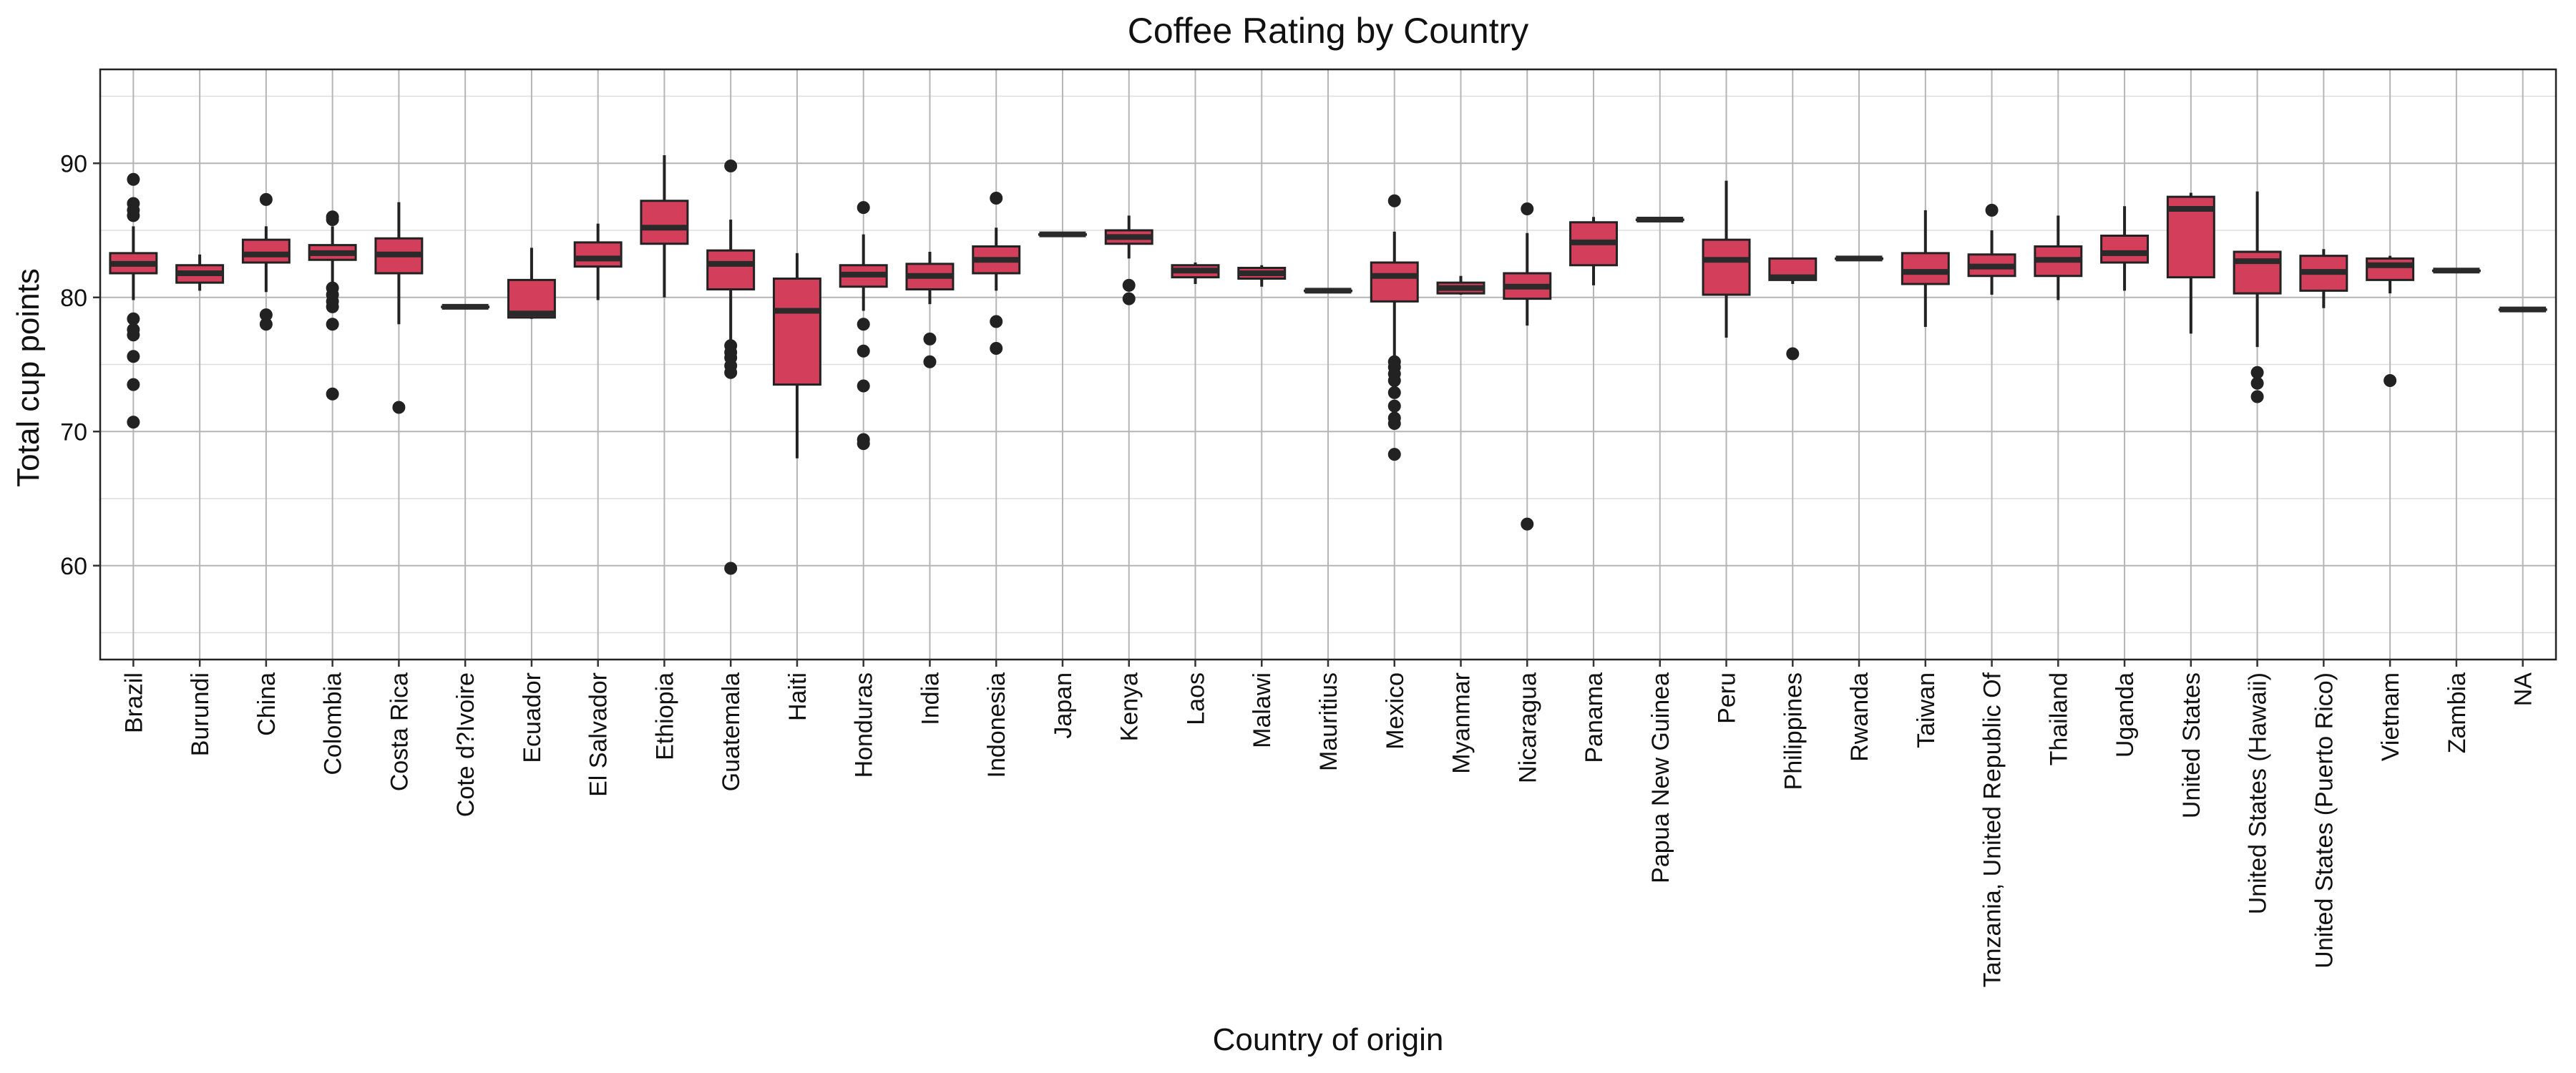 This screenshot has width=2576, height=1073. What do you see at coordinates (797, 696) in the screenshot?
I see `x-tick-label: Haiti` at bounding box center [797, 696].